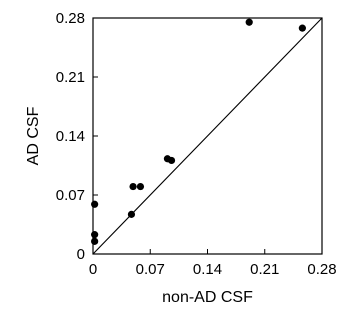 The height and width of the screenshot is (325, 341). Describe the element at coordinates (150, 269) in the screenshot. I see `x-tick-label: 0.07` at that location.